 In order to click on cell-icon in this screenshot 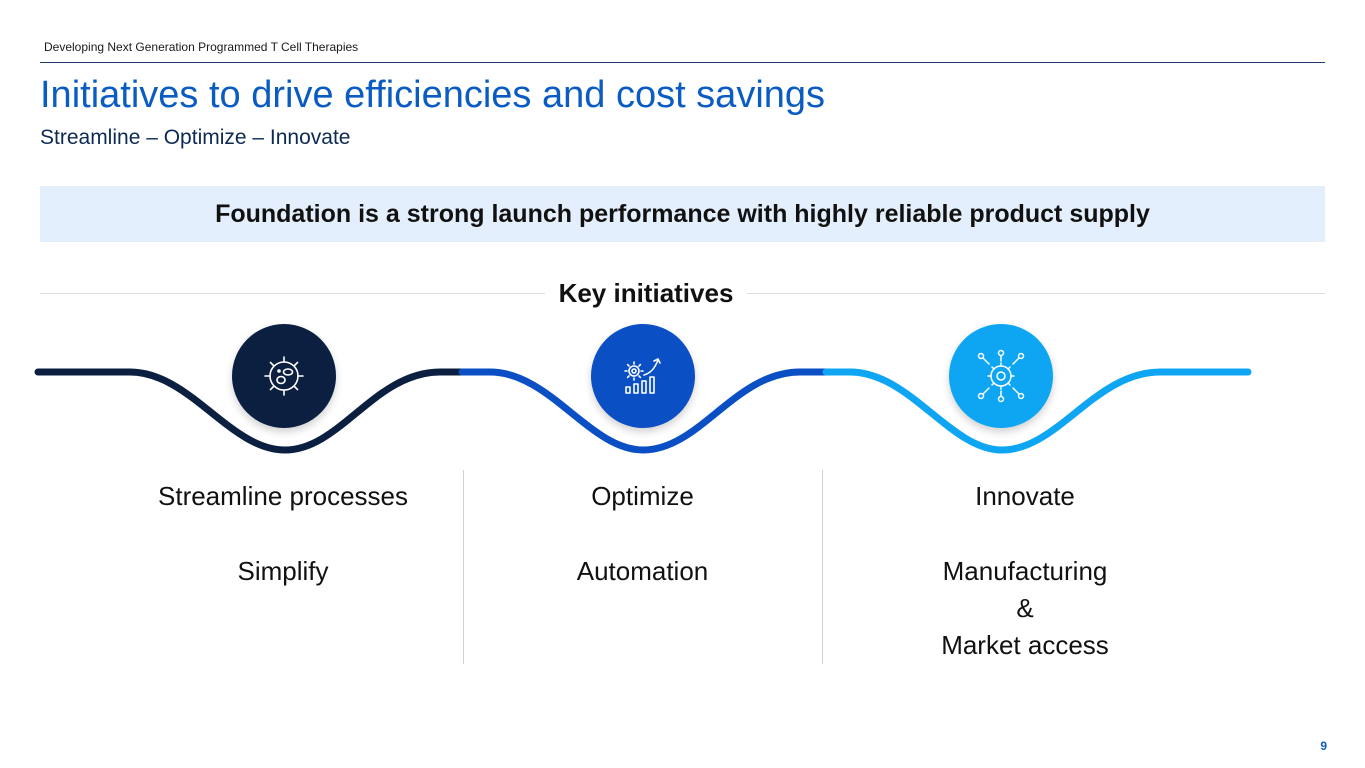, I will do `click(284, 376)`.